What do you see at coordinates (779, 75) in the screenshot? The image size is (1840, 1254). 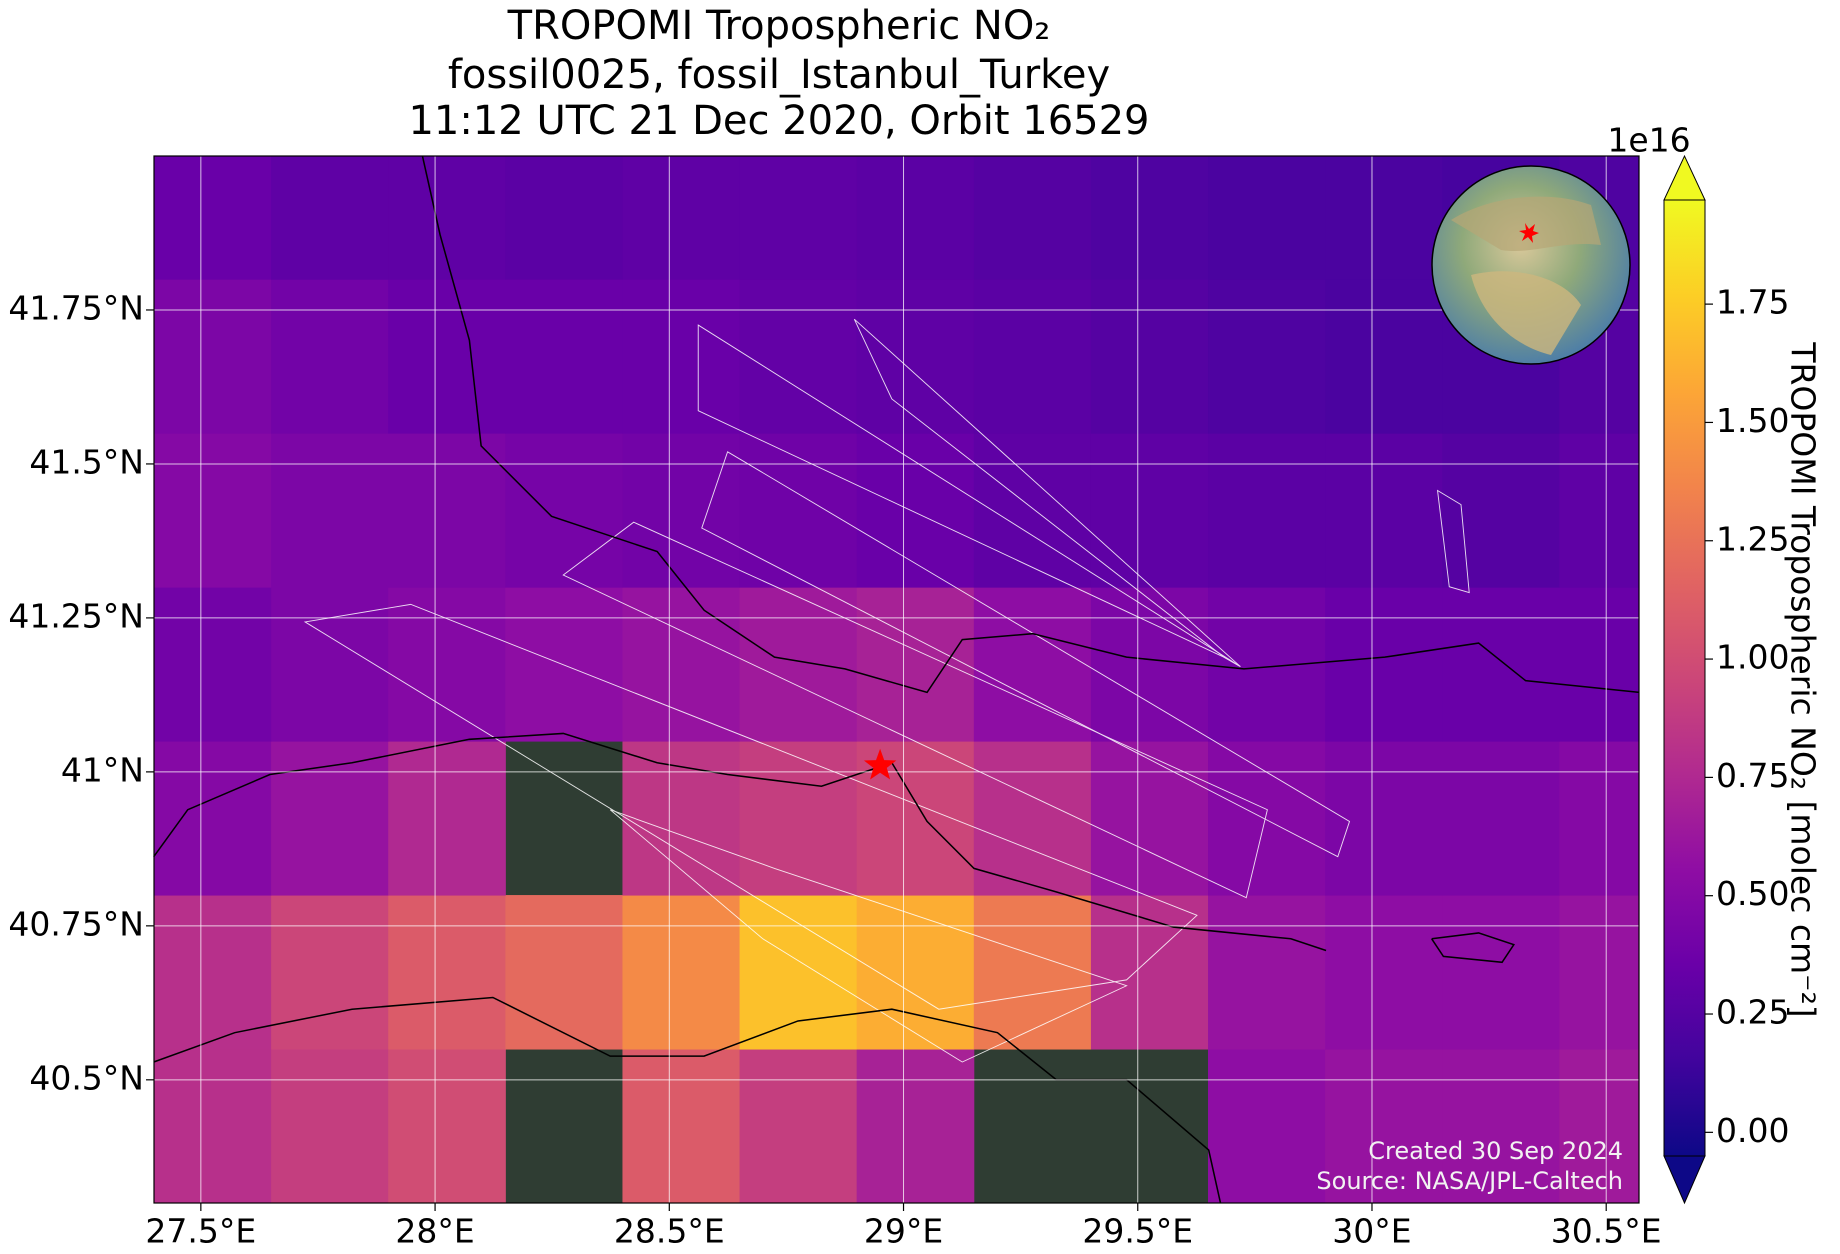 I see `subtitle: fossil0025, fossil_Istanbul_Turkey` at bounding box center [779, 75].